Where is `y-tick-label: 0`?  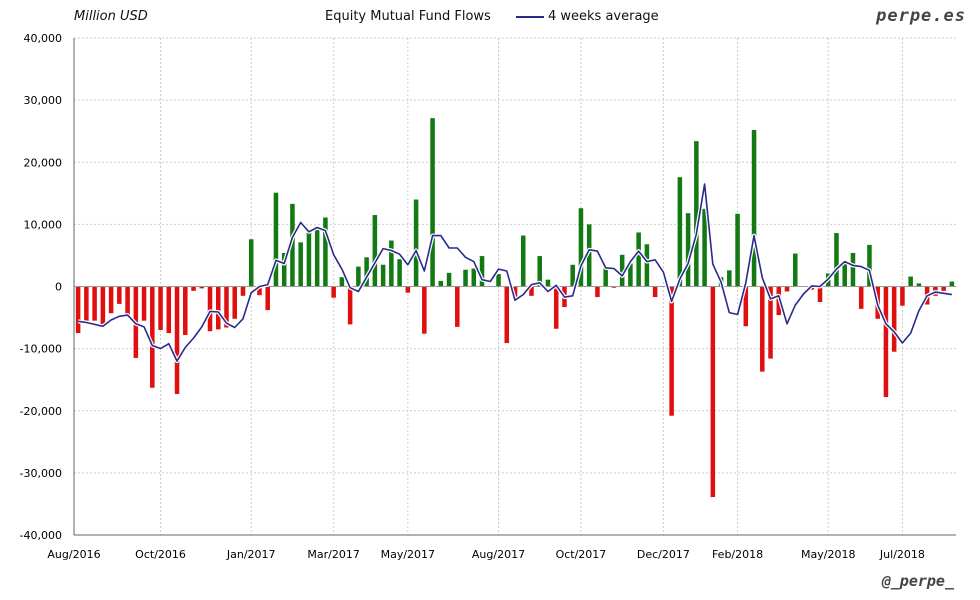
y-tick-label: 0 is located at coordinates (58, 287).